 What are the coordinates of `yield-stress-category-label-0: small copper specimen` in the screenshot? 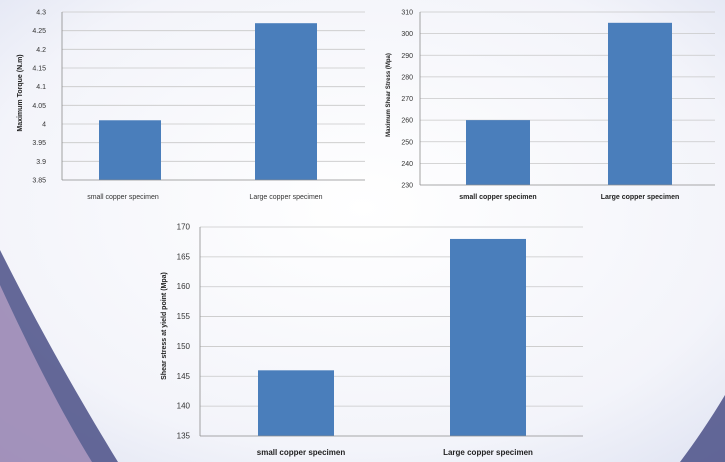 It's located at (301, 452).